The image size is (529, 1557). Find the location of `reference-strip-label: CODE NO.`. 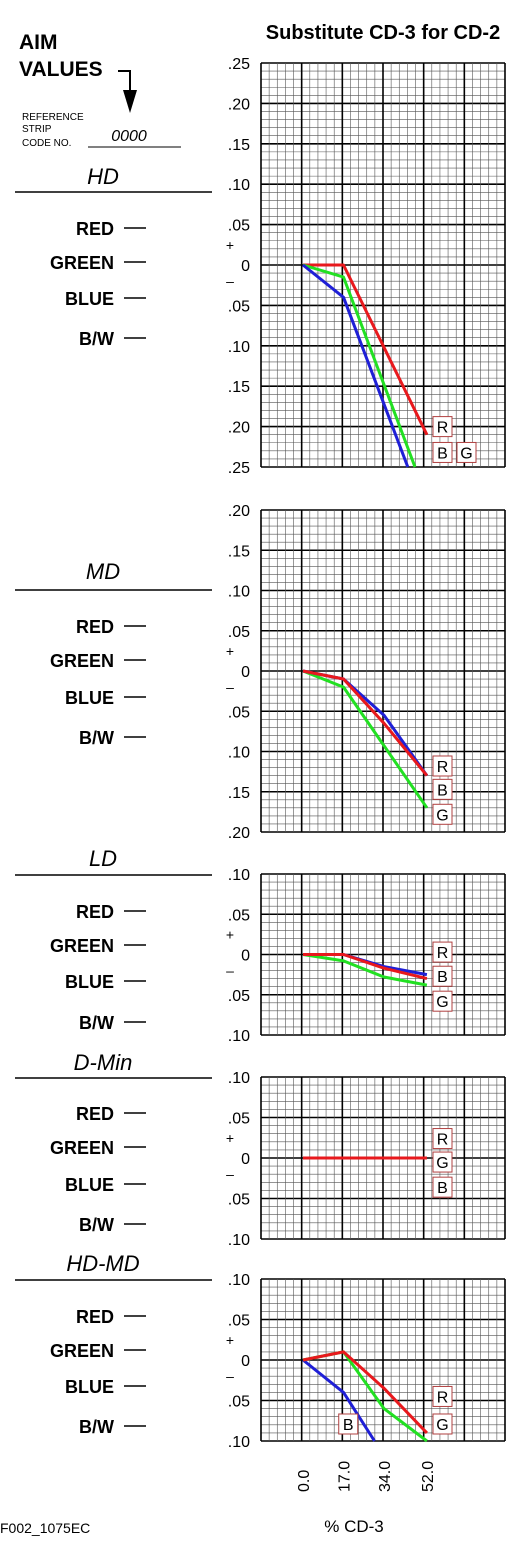

reference-strip-label: CODE NO. is located at coordinates (46, 143).